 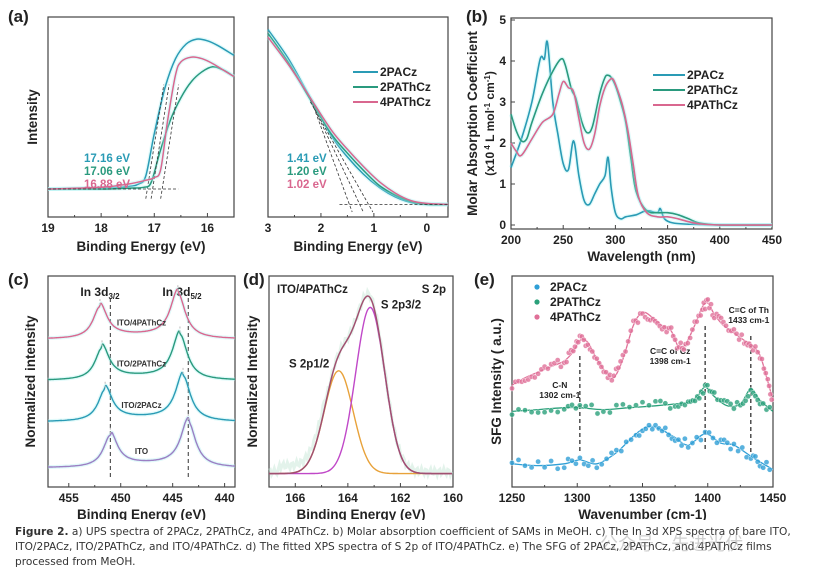 I want to click on panel-a1-ylabel: Intensity, so click(x=32, y=117).